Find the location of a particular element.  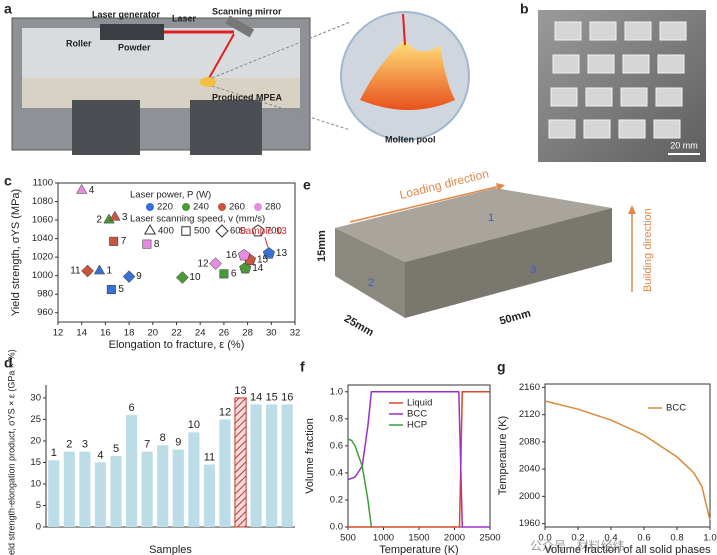

legend-label: 280 is located at coordinates (273, 207).